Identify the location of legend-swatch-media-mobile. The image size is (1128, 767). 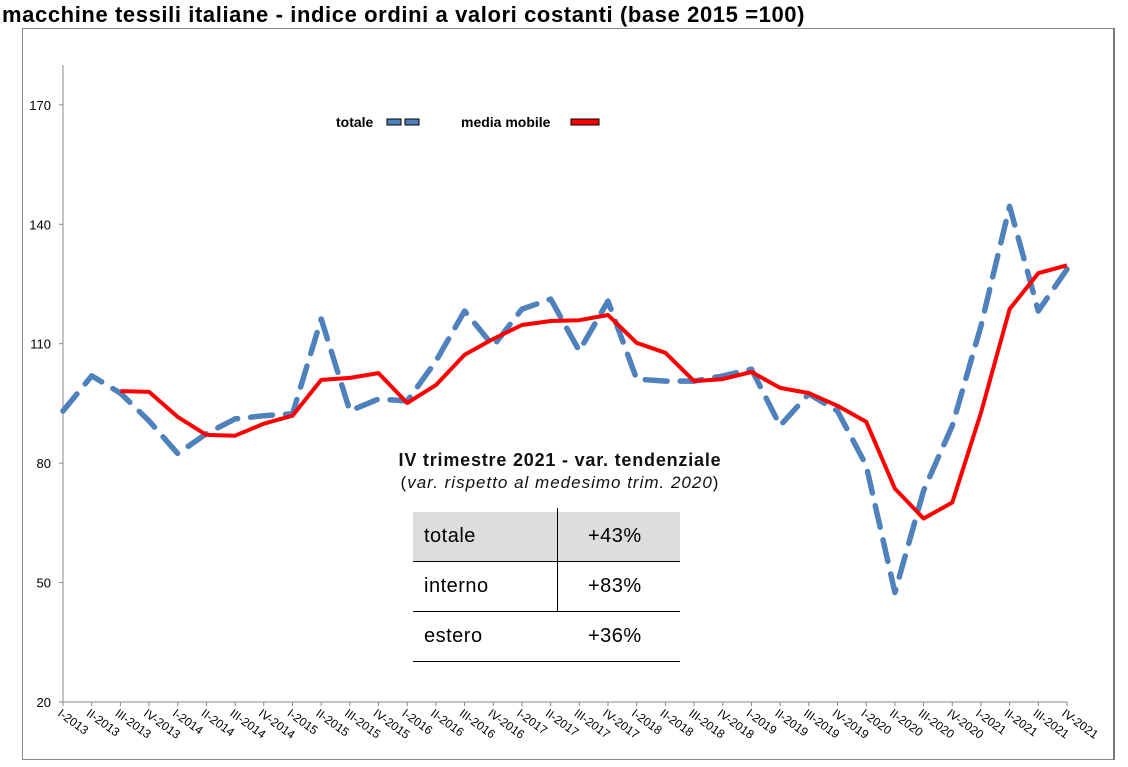
(585, 122).